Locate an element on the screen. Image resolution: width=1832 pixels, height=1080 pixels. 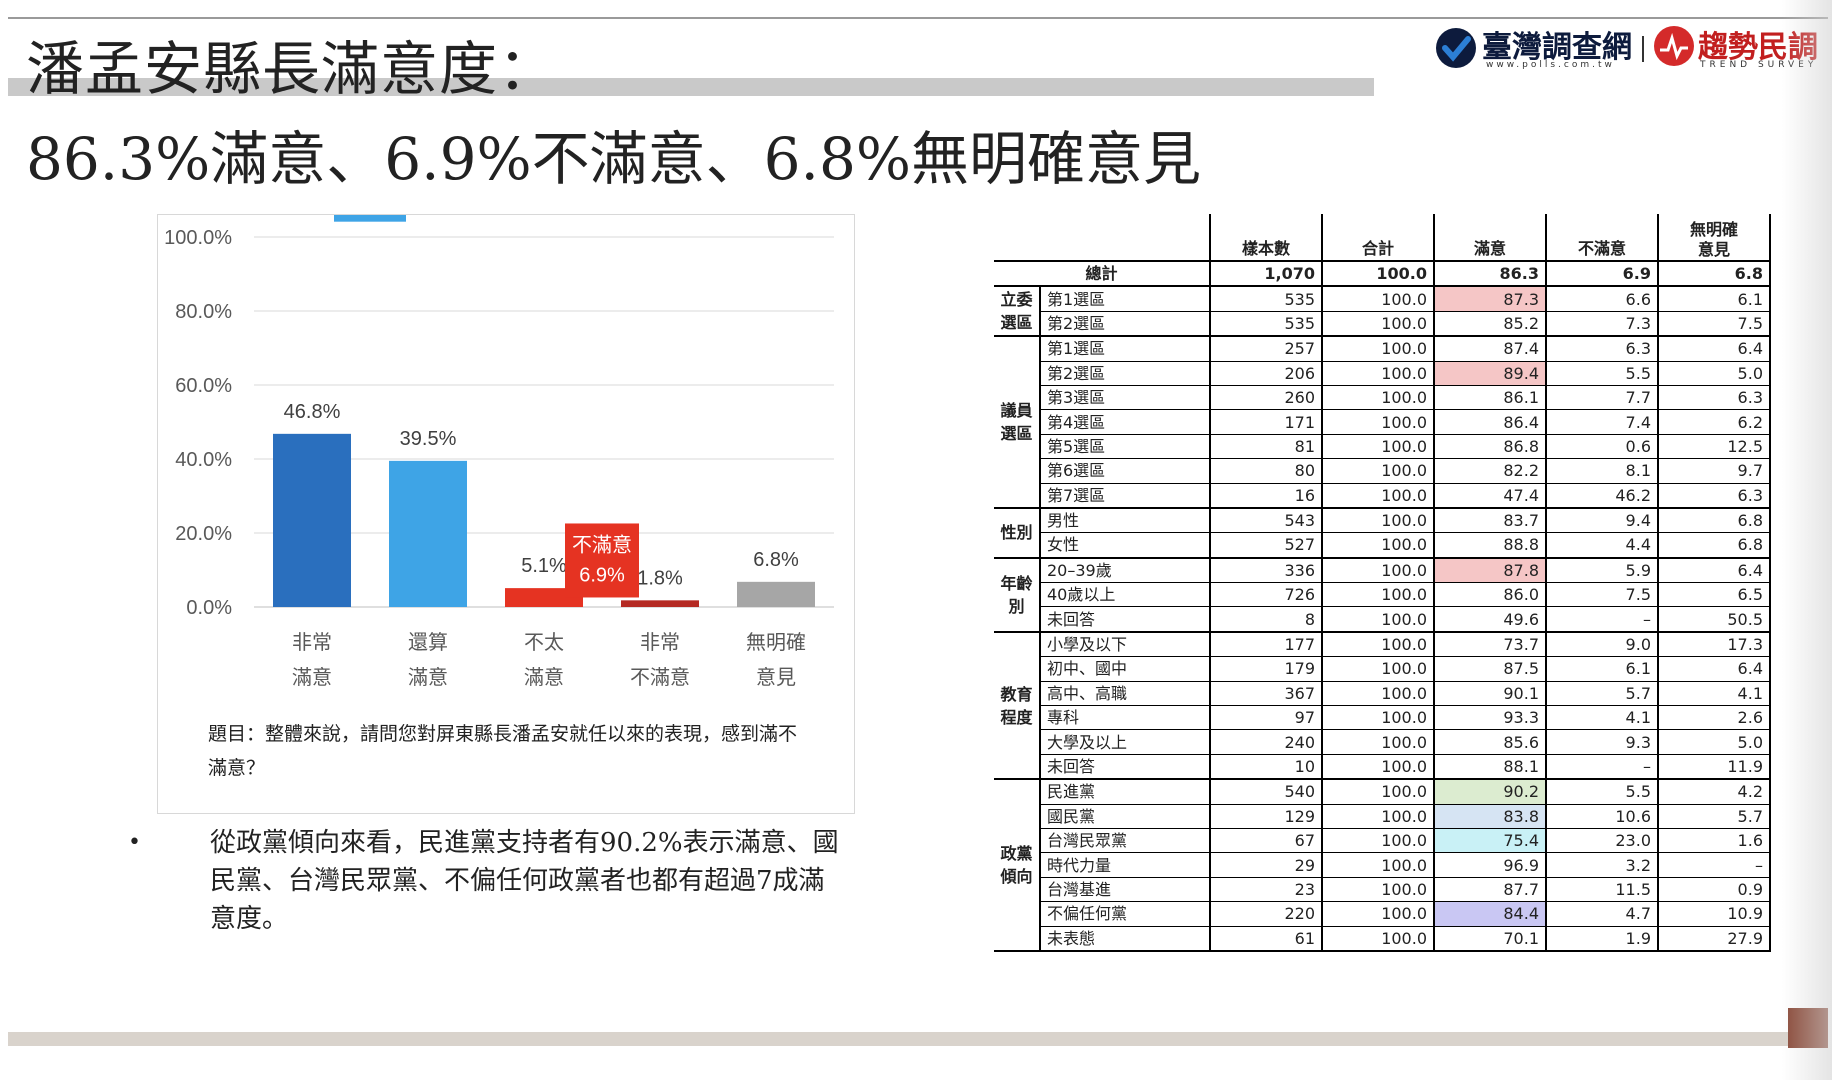
row-value: 47.4 is located at coordinates (1489, 496).